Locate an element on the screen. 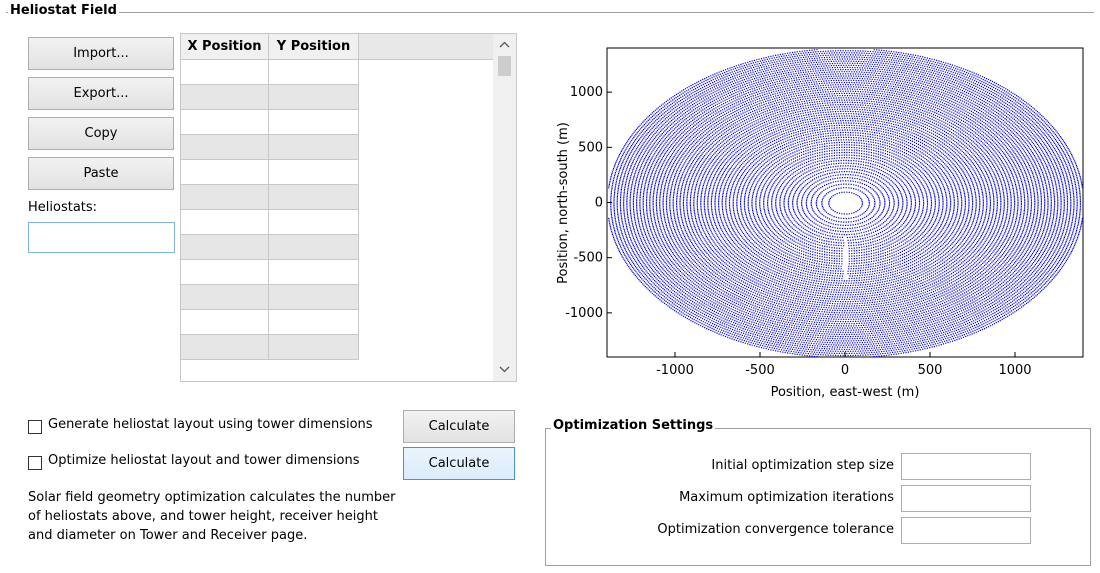 The image size is (1100, 573). scroll-thumb is located at coordinates (504, 66).